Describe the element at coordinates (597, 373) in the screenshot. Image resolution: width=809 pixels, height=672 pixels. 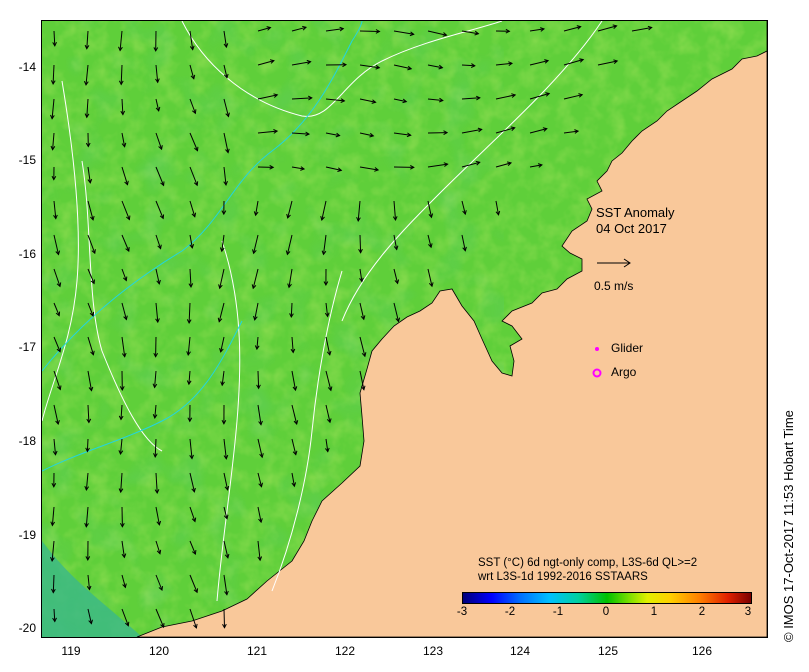
I see `argo-marker-icon` at that location.